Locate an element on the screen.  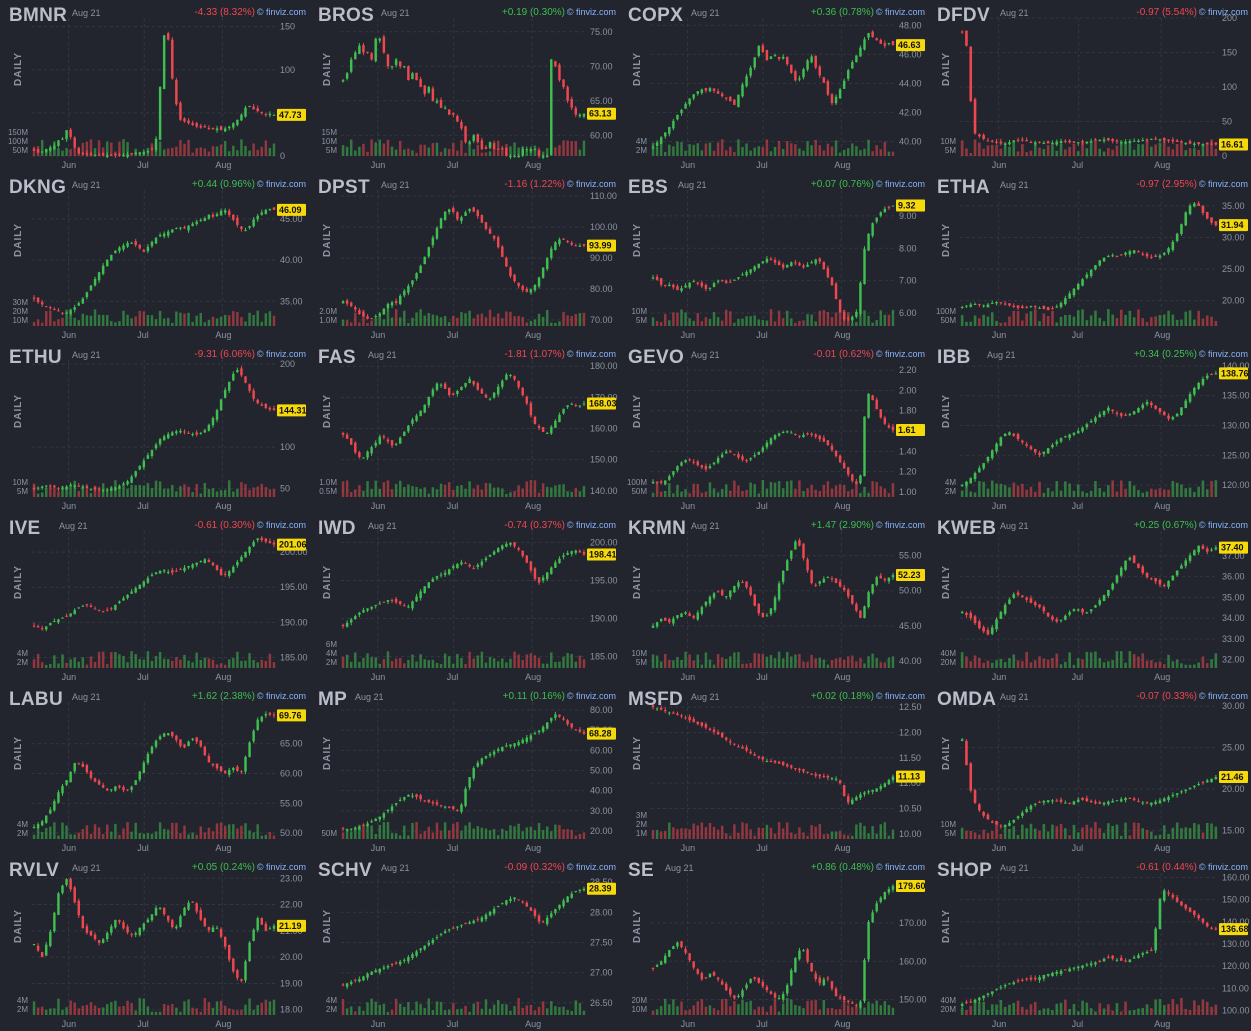
ticker-symbol: IWD is located at coordinates (337, 528).